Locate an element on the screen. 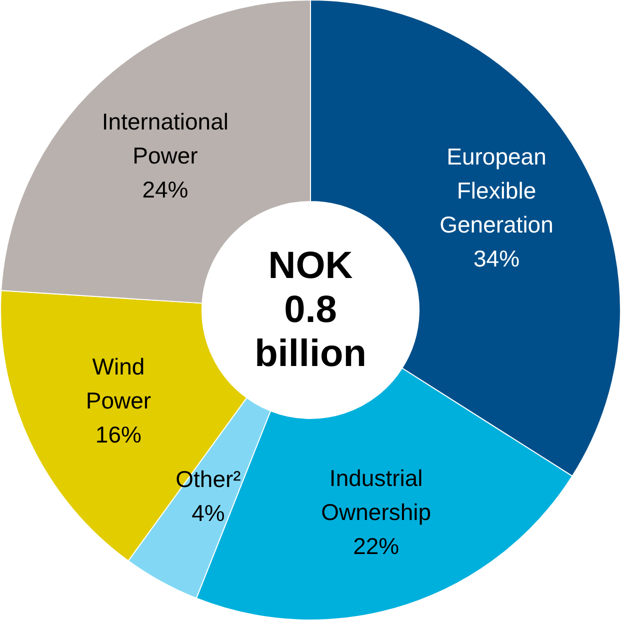  slice-label: Industrial Ownership is located at coordinates (376, 494).